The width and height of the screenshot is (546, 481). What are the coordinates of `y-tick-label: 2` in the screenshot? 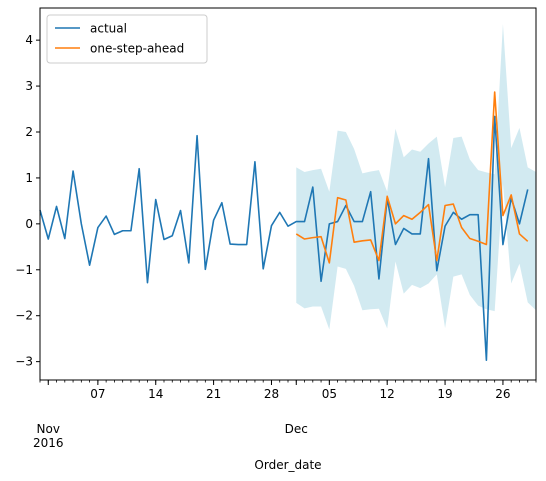 It's located at (29, 132).